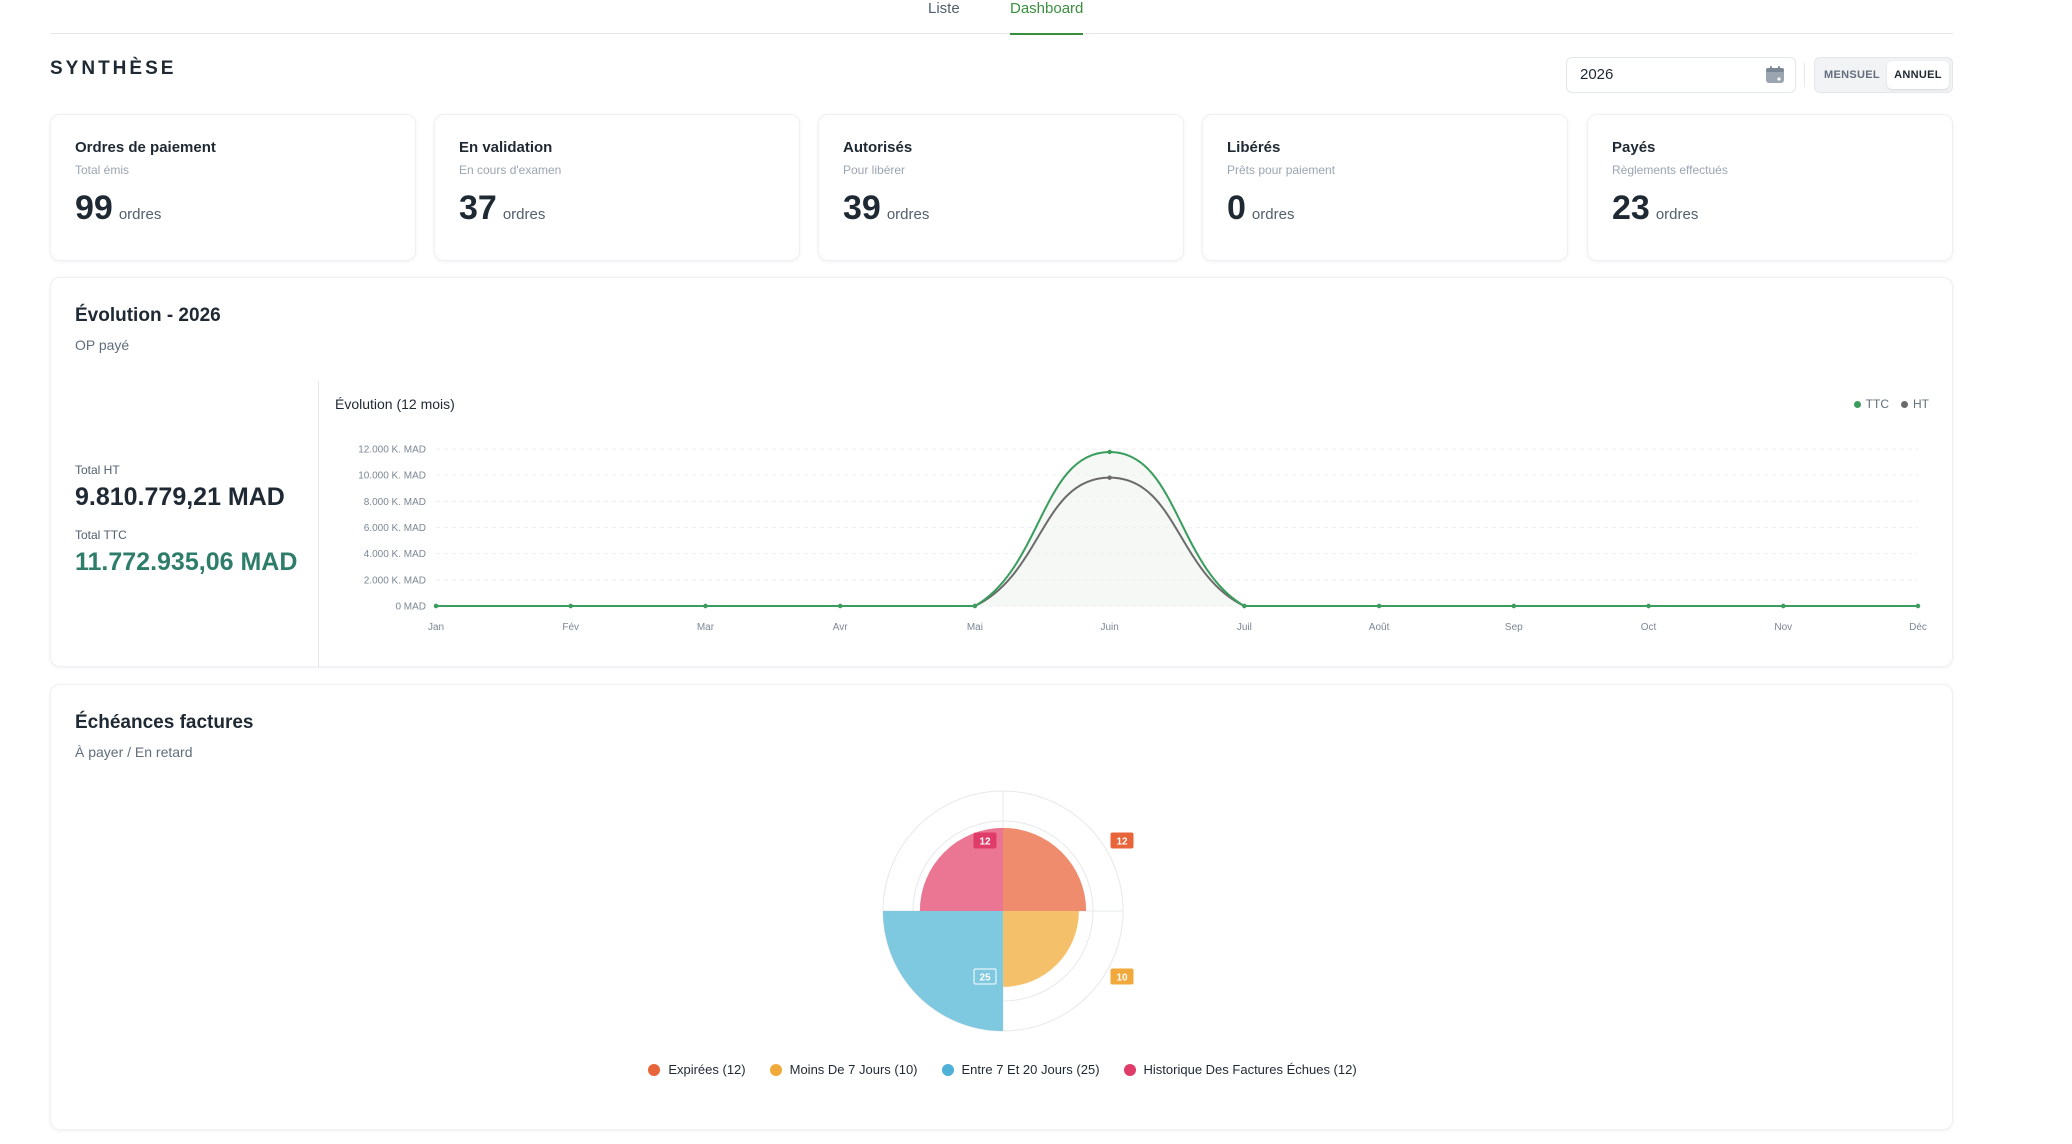 The height and width of the screenshot is (1144, 2072). What do you see at coordinates (233, 187) in the screenshot?
I see `stat-card-ordres: Ordres de paiement Total émis 99 ordres` at bounding box center [233, 187].